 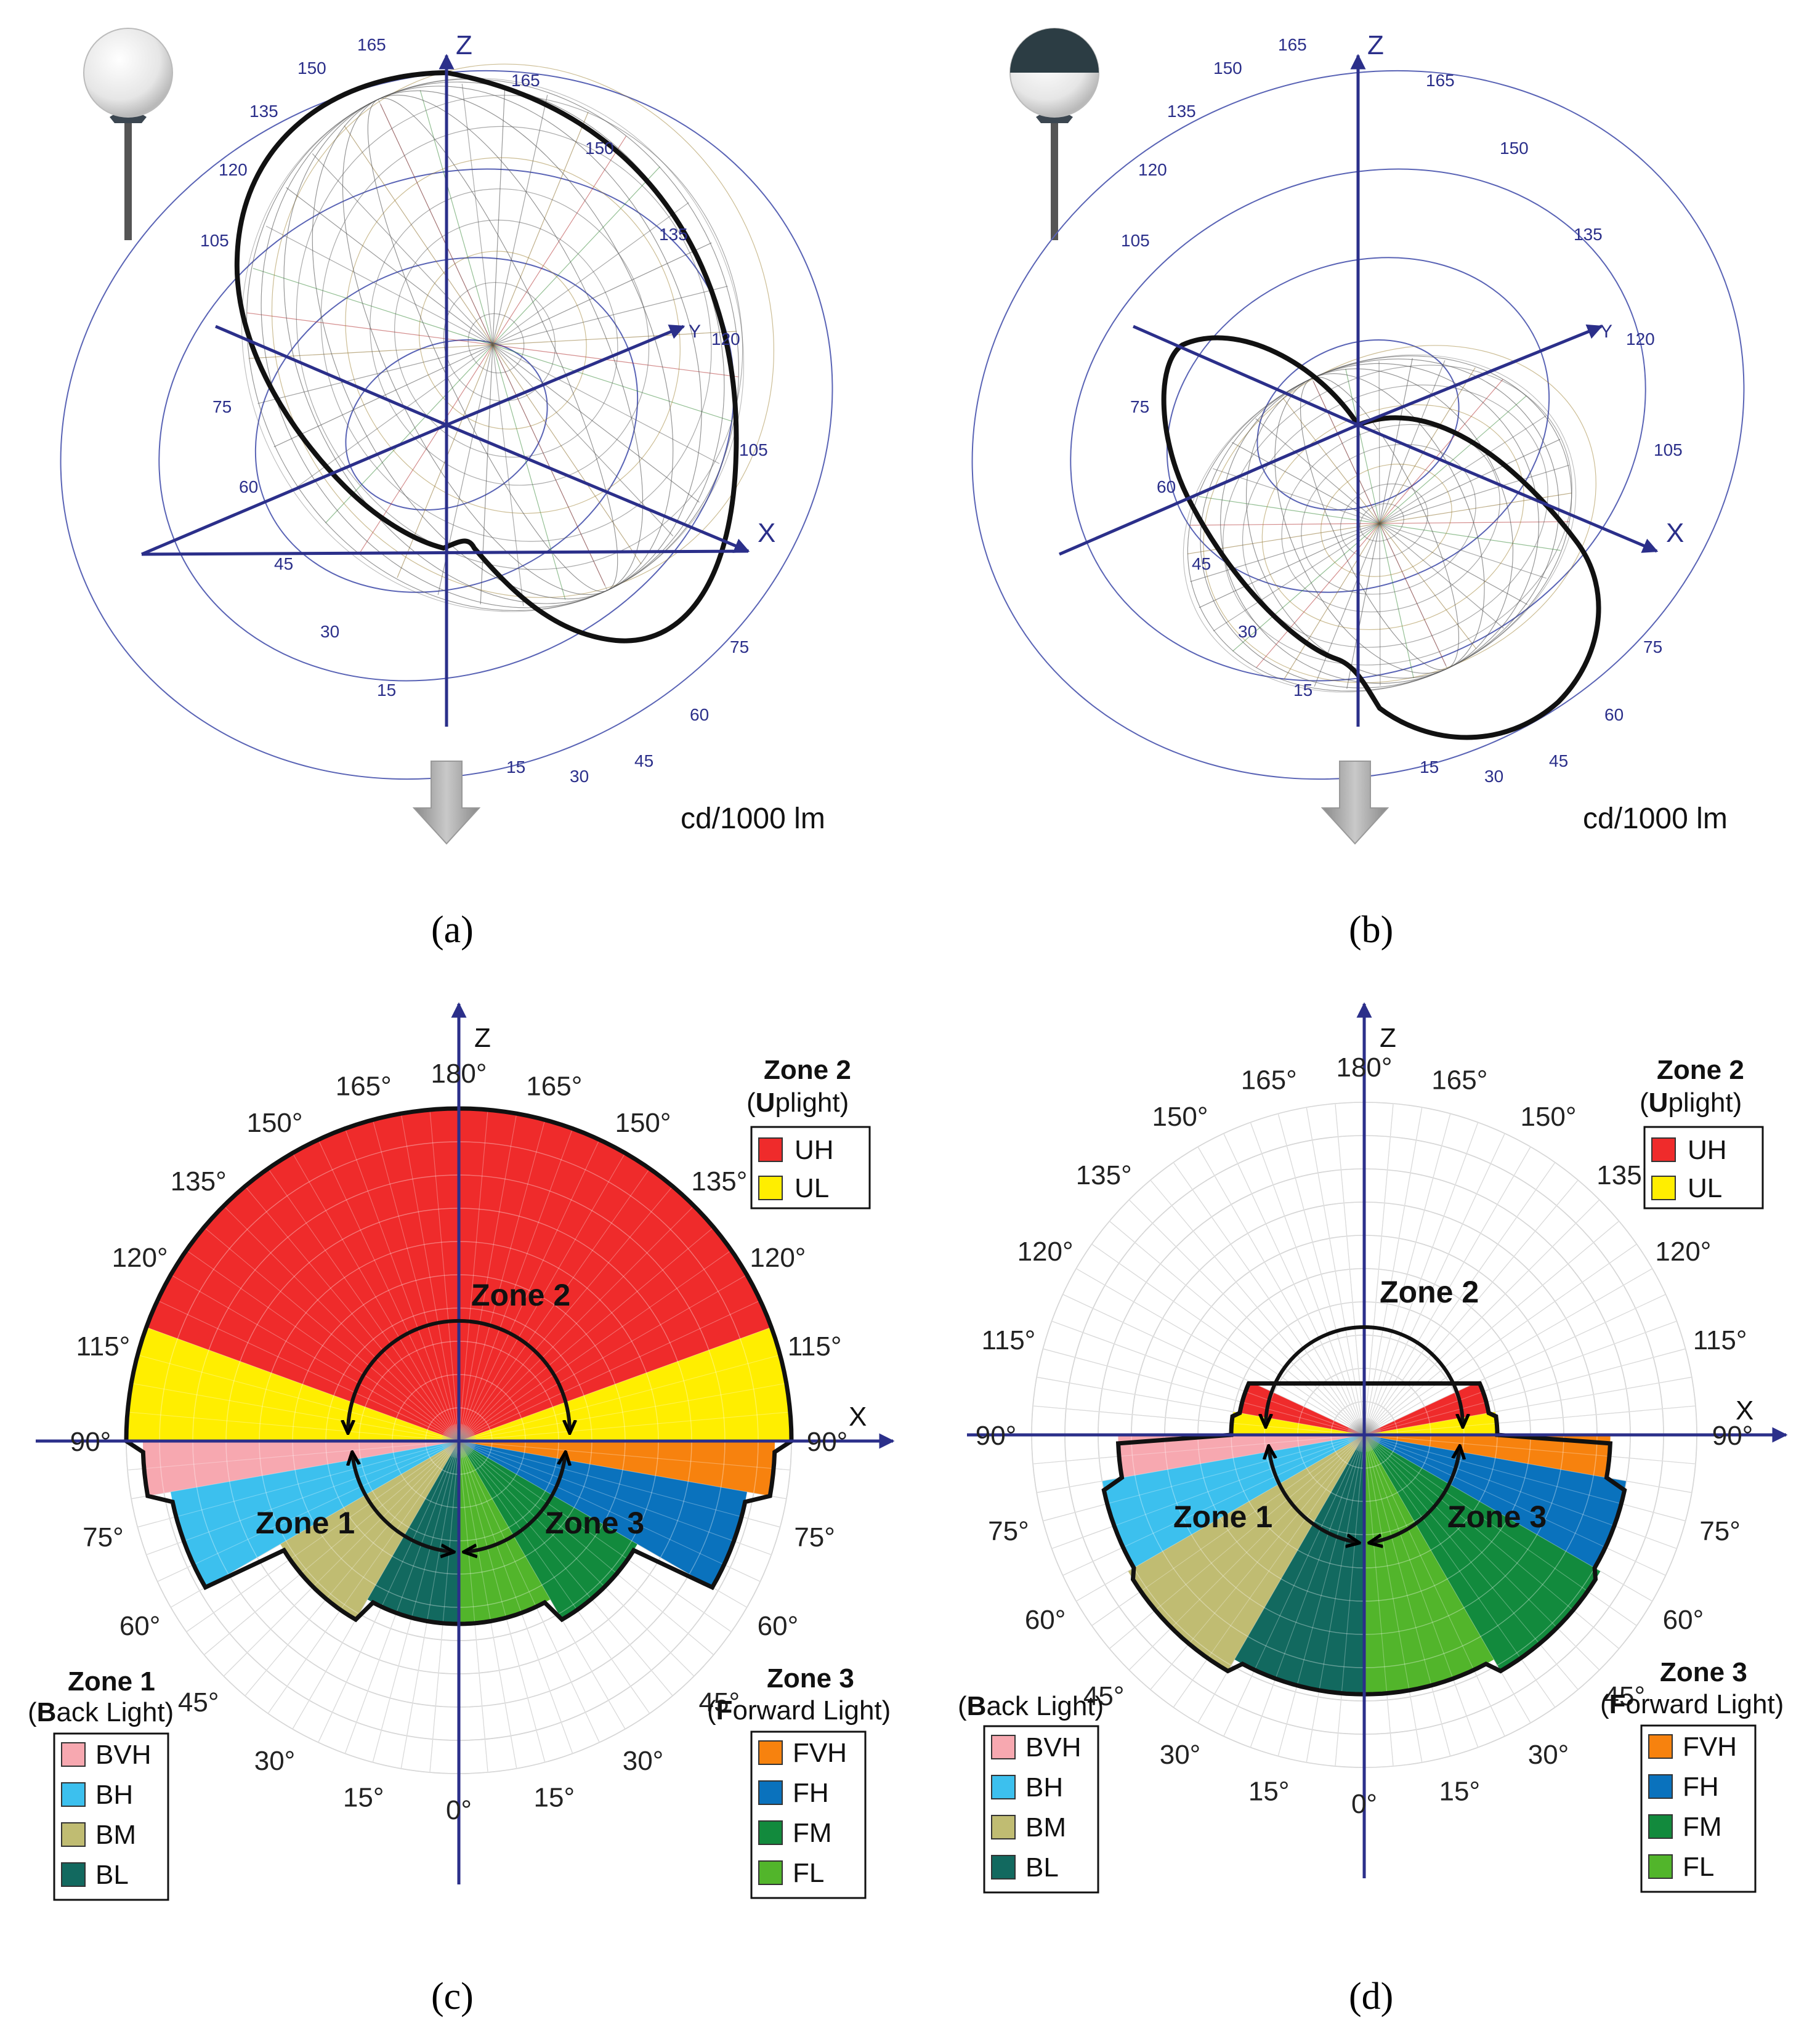 I want to click on tick-a-s9: 15, so click(x=515, y=767).